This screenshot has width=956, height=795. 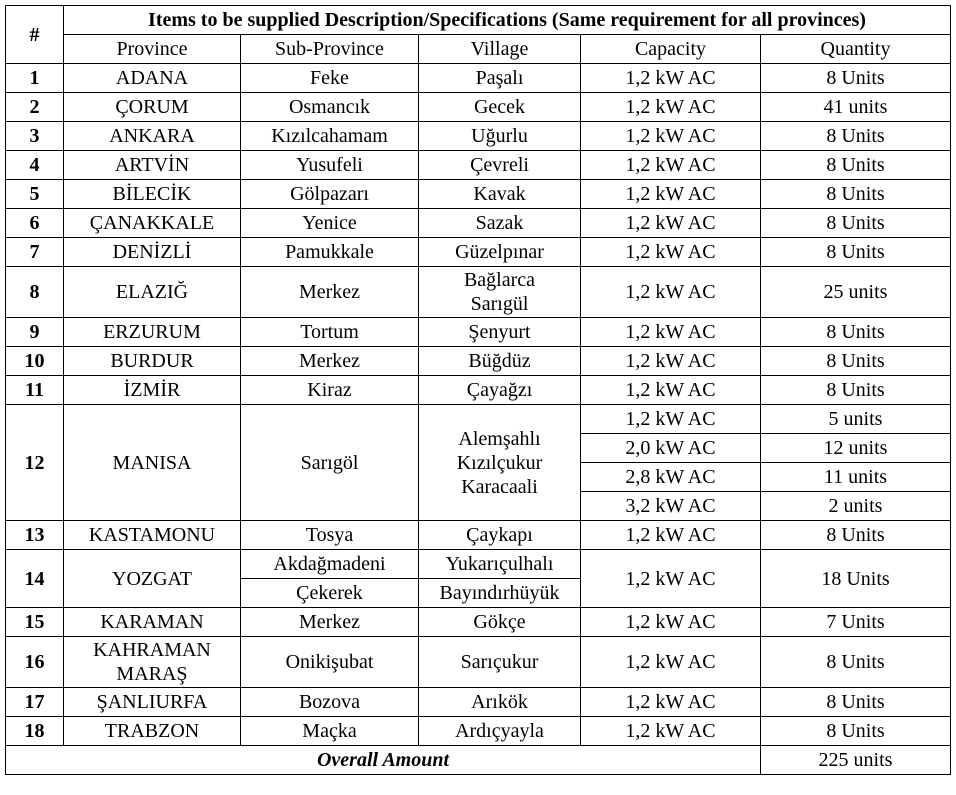 What do you see at coordinates (670, 506) in the screenshot?
I see `capacity: 3,2 kW AC` at bounding box center [670, 506].